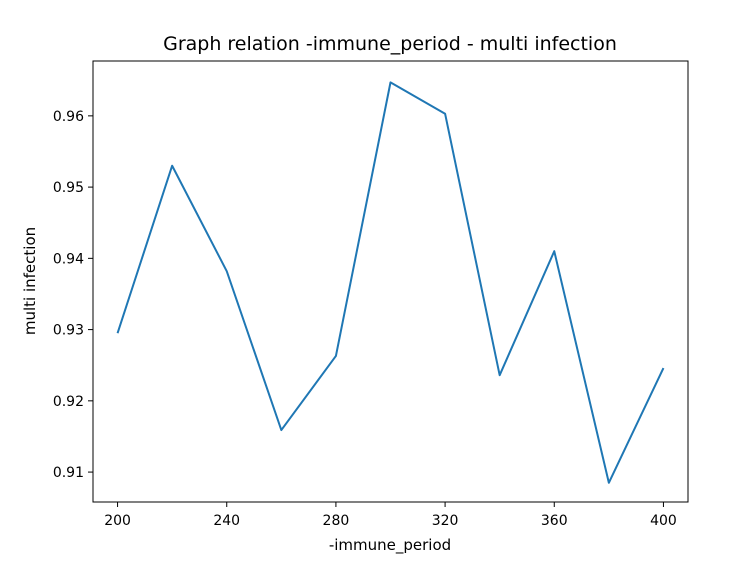 The image size is (747, 566). What do you see at coordinates (73, 295) in the screenshot?
I see `y-axis-ticks: 0.91 0.92 0.93 0.94 0.95 0.96` at bounding box center [73, 295].